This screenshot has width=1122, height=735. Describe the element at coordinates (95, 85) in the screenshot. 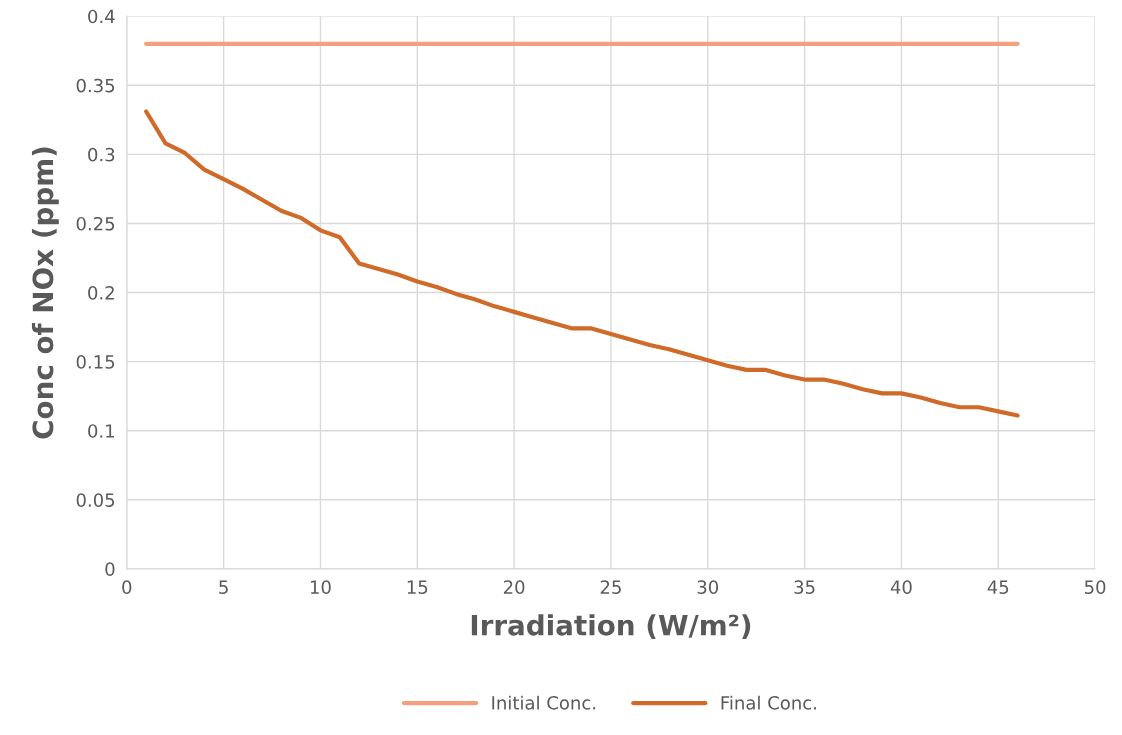

I see `y-tick-label: 0.35` at that location.